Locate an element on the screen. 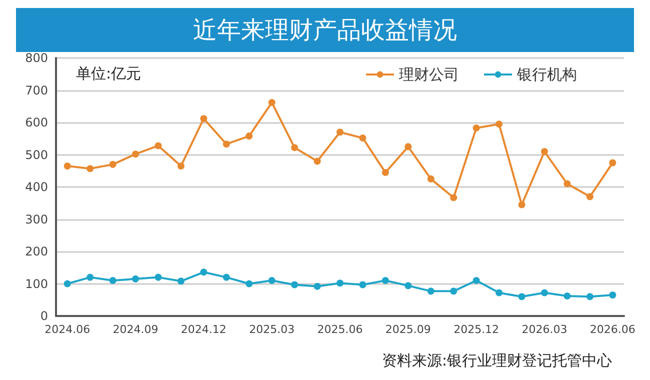  legend-label: 银行机构 is located at coordinates (546, 75).